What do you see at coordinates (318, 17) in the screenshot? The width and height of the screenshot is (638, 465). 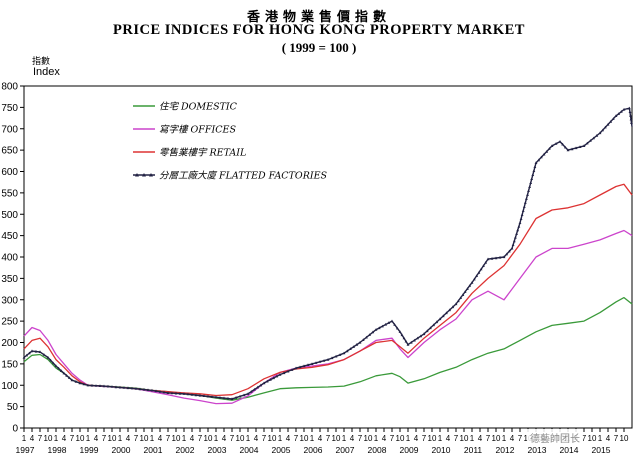 I see `chart-title-chinese: 香港物業售價指數` at bounding box center [318, 17].